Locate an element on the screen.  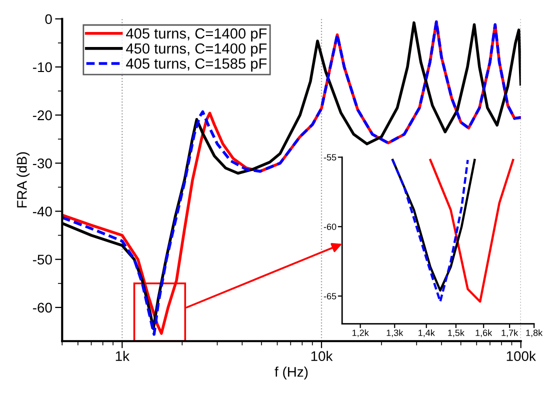
y-axis-title: FRA (dB) is located at coordinates (23, 180).